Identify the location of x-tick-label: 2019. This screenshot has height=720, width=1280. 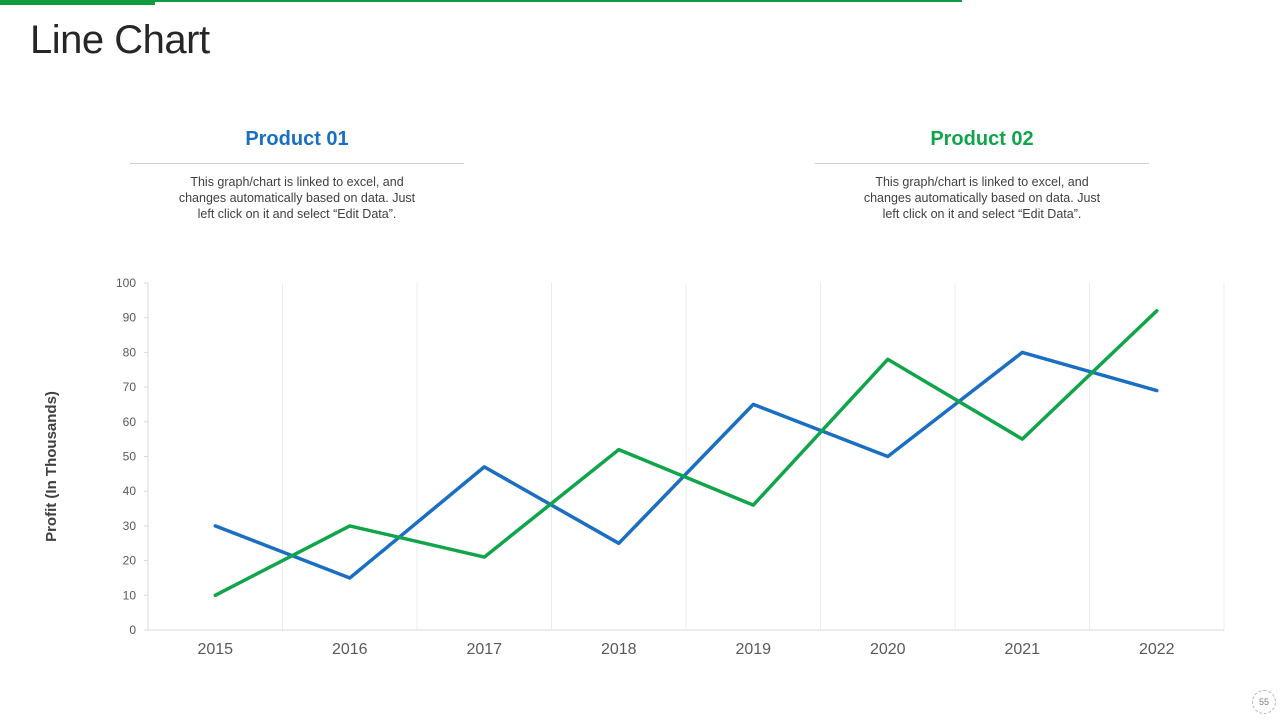
(753, 649).